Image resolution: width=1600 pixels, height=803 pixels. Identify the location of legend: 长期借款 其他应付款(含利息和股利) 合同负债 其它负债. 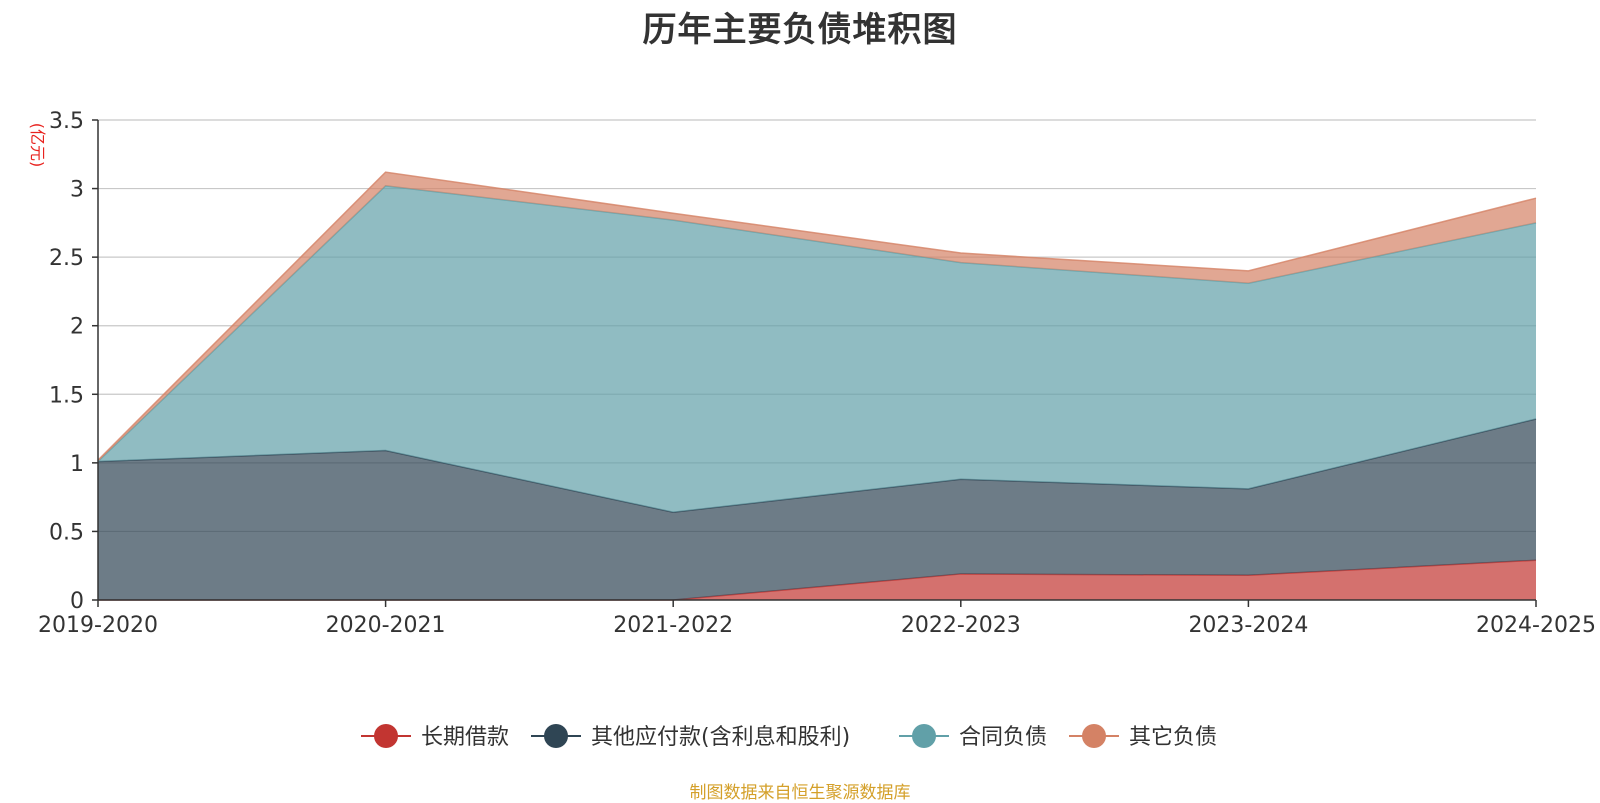
(789, 737).